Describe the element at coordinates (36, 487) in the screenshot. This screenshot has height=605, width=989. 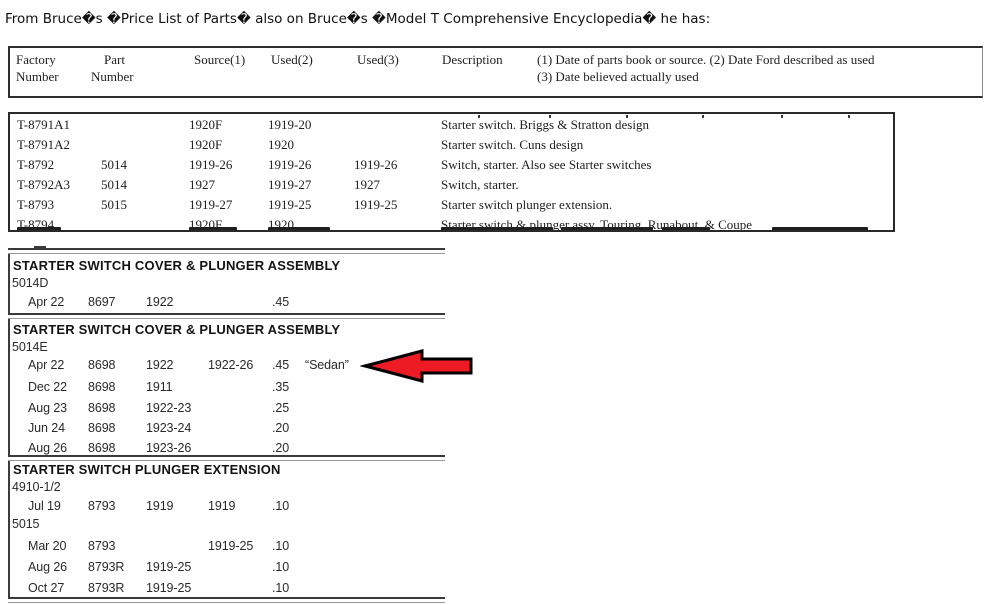
I see `section-part-number: 4910-1/2` at that location.